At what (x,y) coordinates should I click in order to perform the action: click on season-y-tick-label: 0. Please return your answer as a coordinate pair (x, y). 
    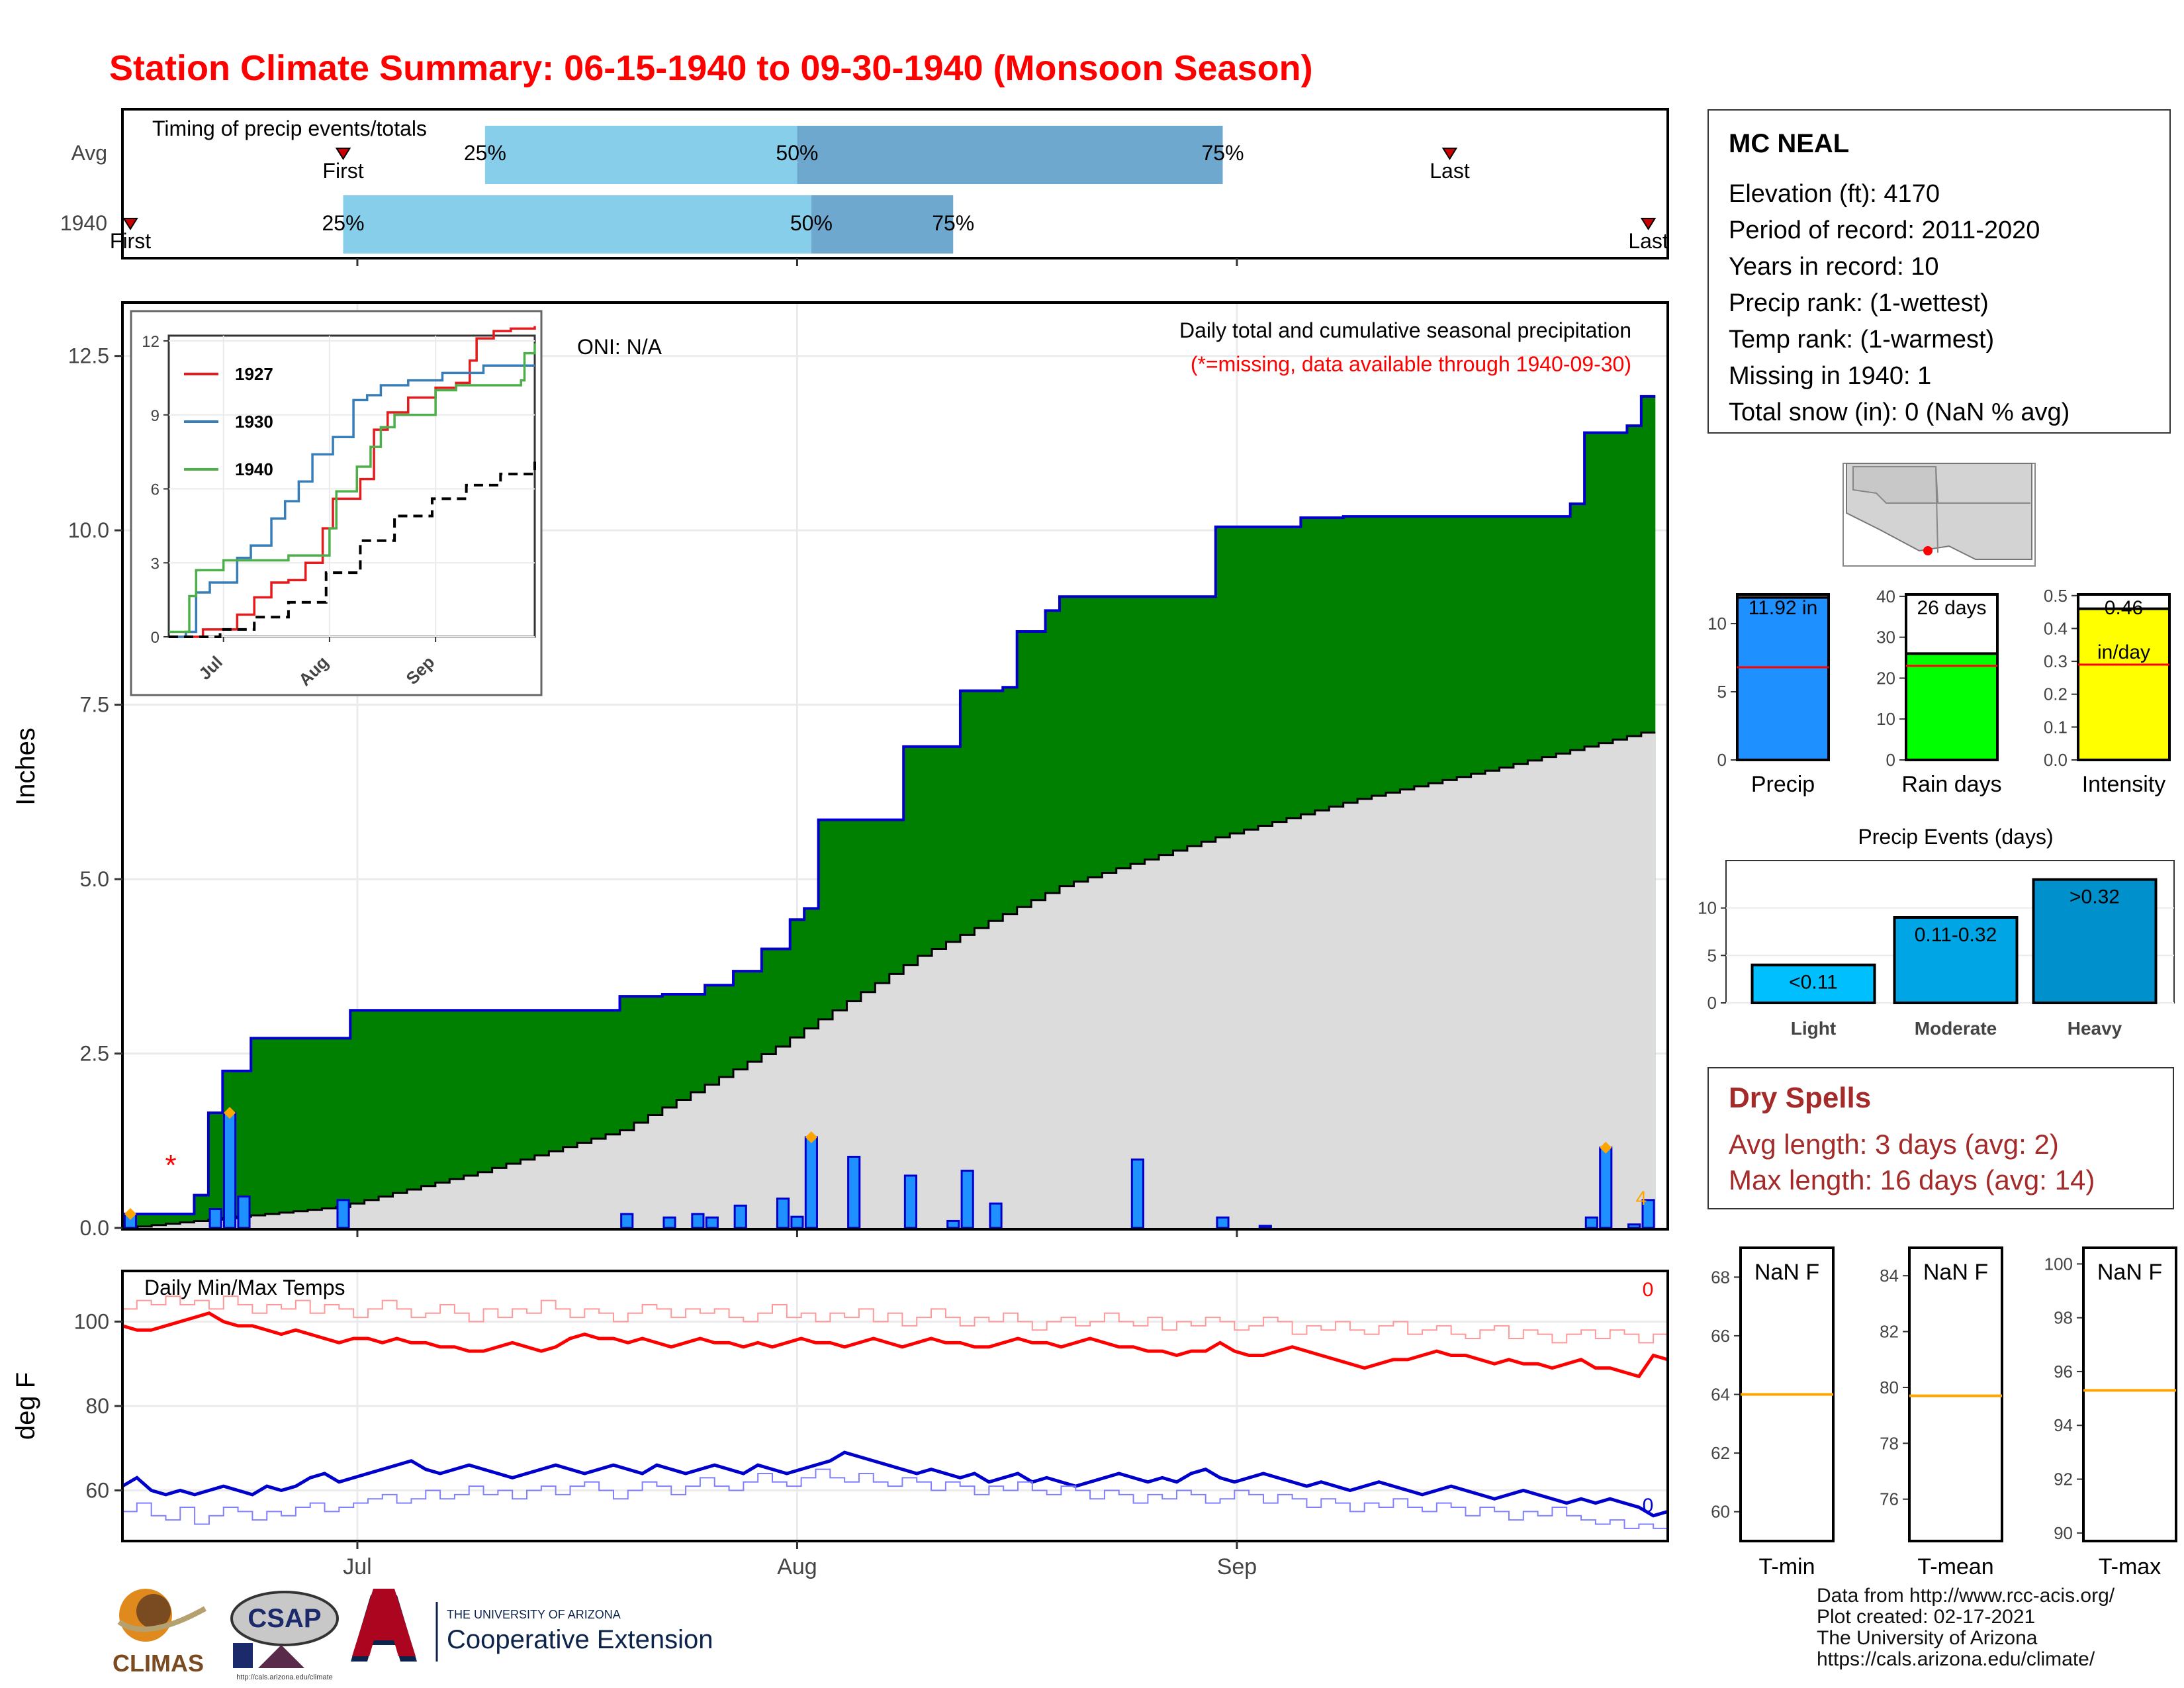
    Looking at the image, I should click on (1891, 760).